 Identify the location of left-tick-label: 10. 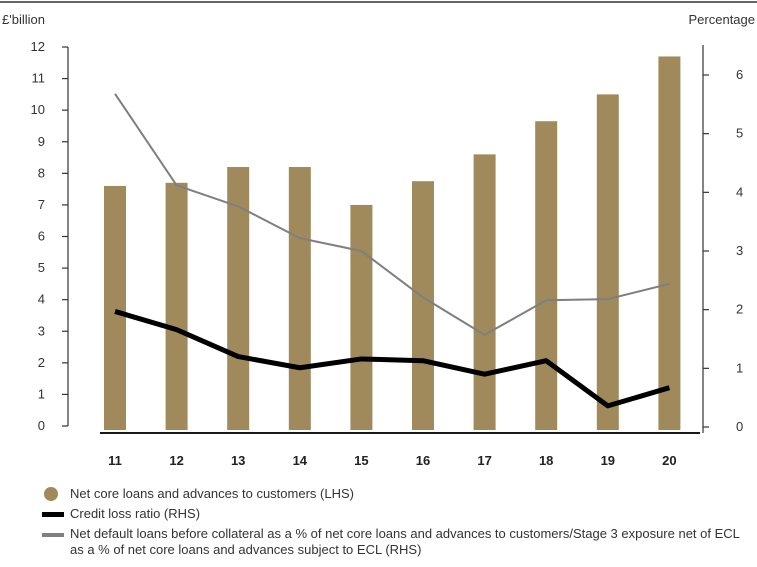
(38, 109).